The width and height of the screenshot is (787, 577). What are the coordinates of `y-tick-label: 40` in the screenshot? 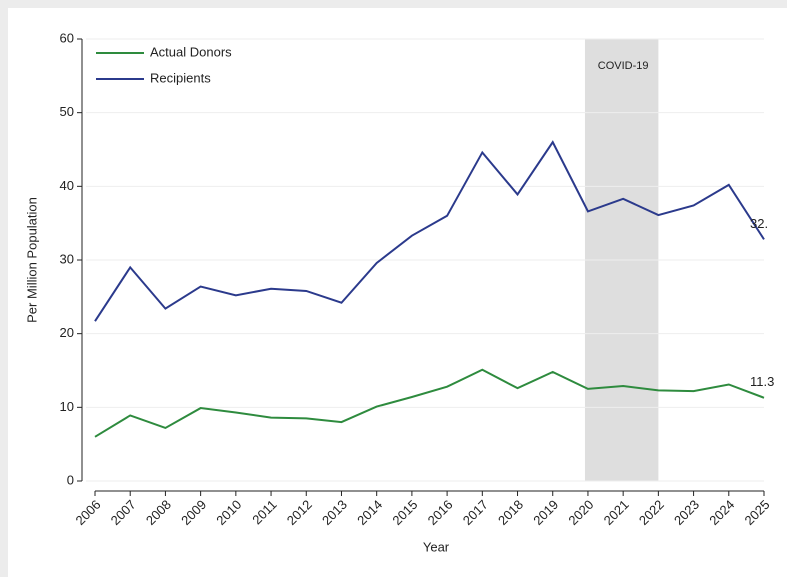 It's located at (67, 185).